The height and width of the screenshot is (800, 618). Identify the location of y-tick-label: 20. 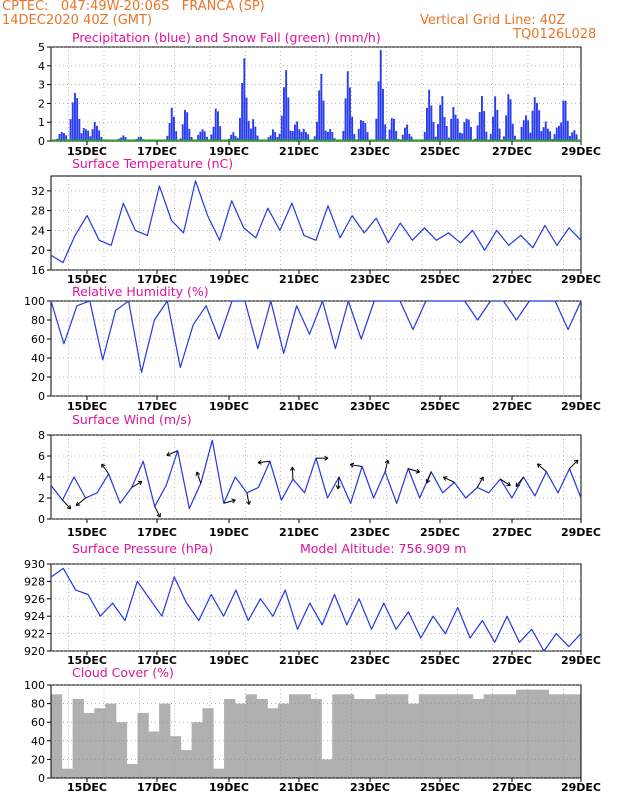
(38, 377).